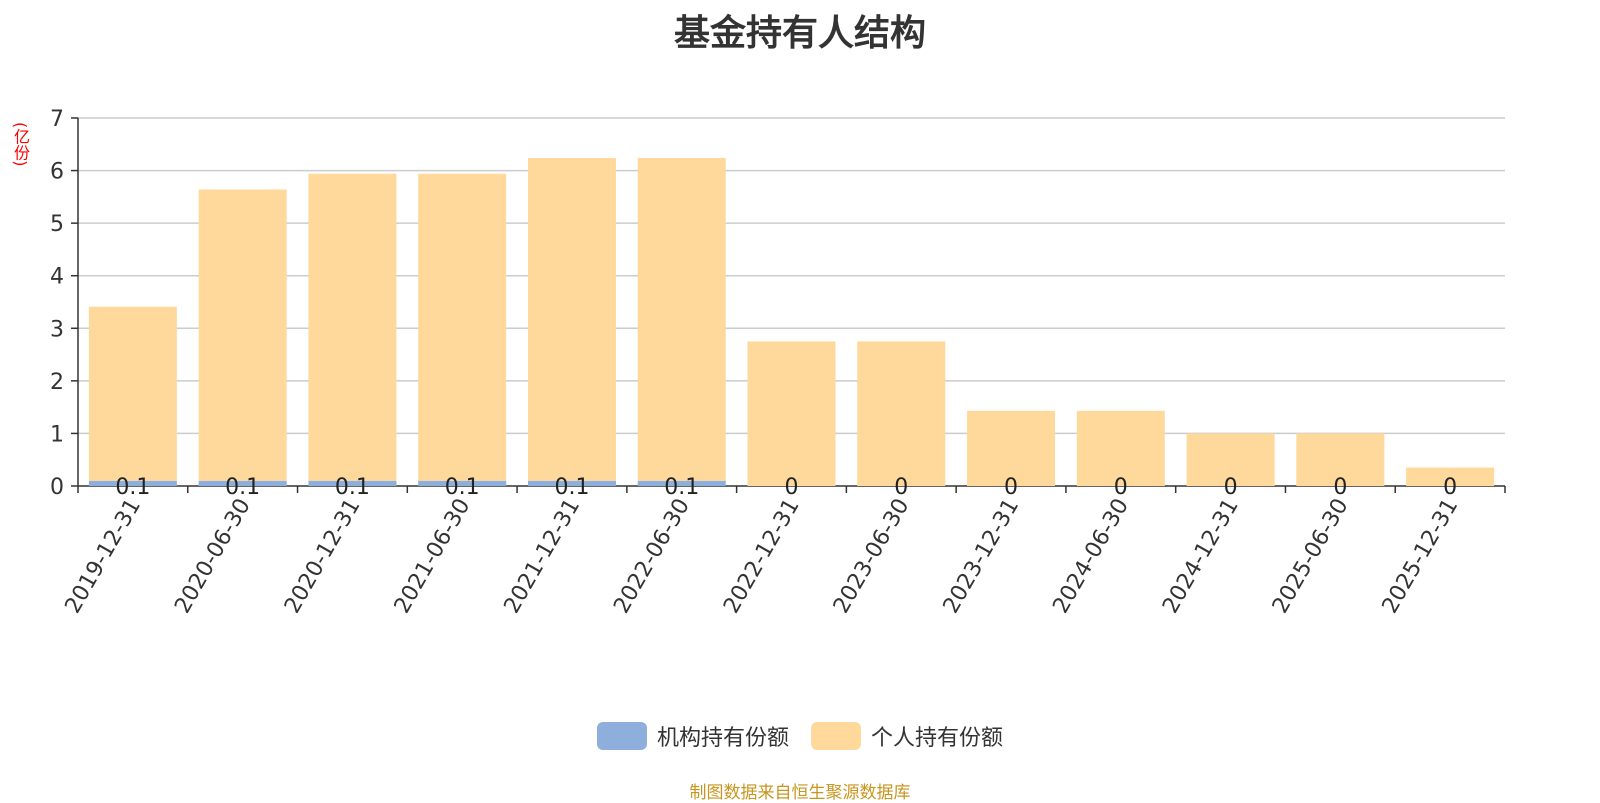 The width and height of the screenshot is (1600, 803). Describe the element at coordinates (799, 33) in the screenshot. I see `chart-title: 基金持有人结构` at that location.